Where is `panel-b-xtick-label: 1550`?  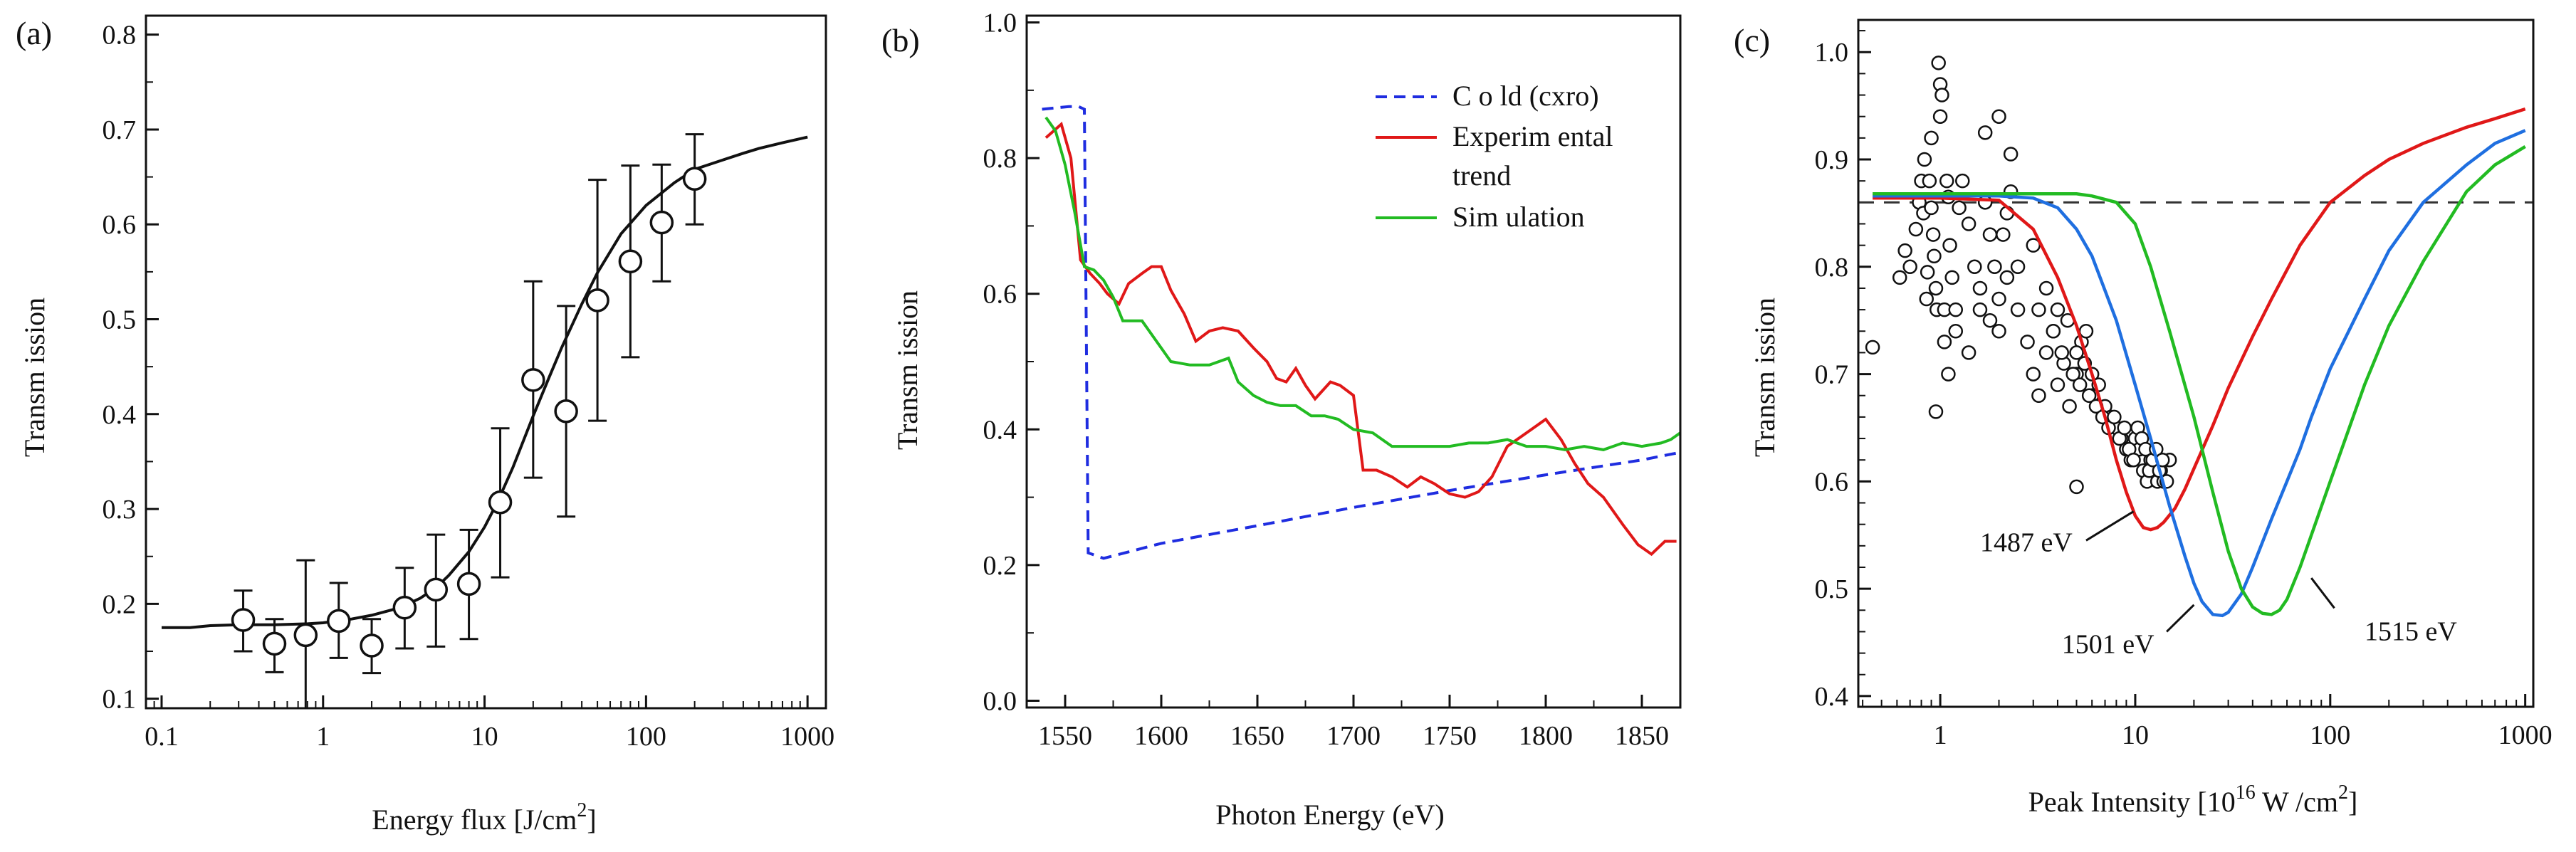
panel-b-xtick-label: 1550 is located at coordinates (1065, 736).